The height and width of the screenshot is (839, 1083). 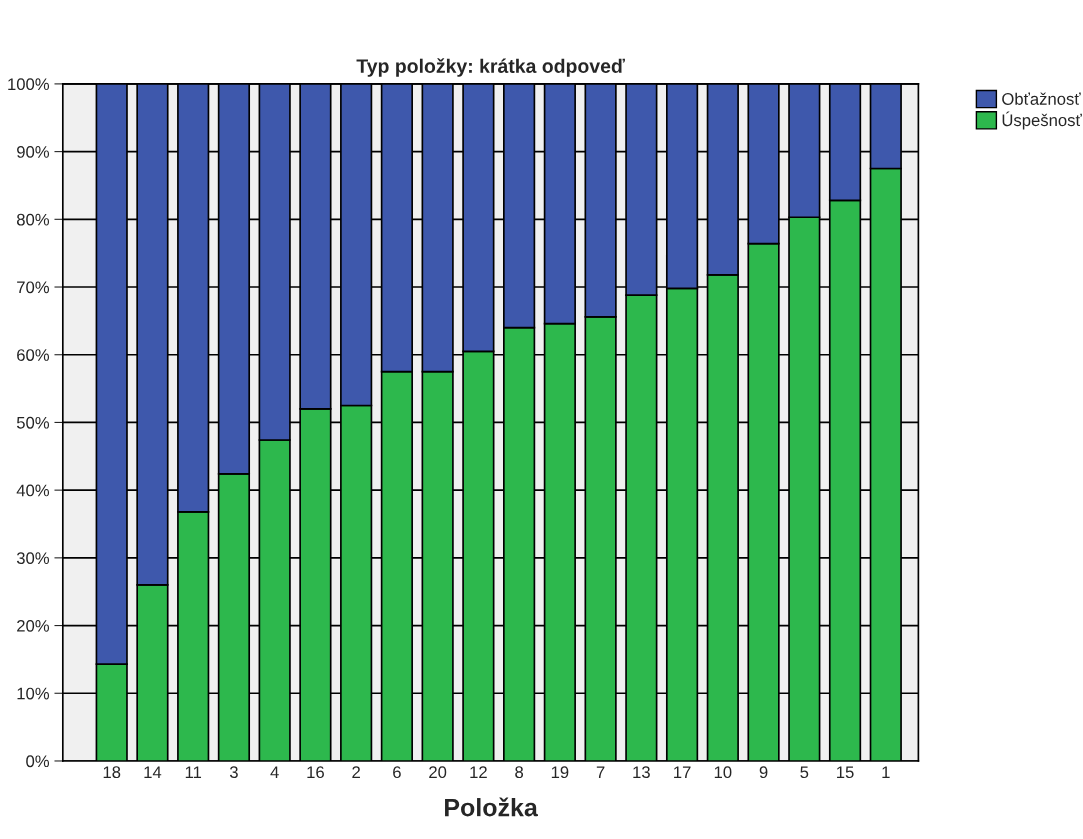 I want to click on y-tick-label: 100%, so click(x=29, y=84).